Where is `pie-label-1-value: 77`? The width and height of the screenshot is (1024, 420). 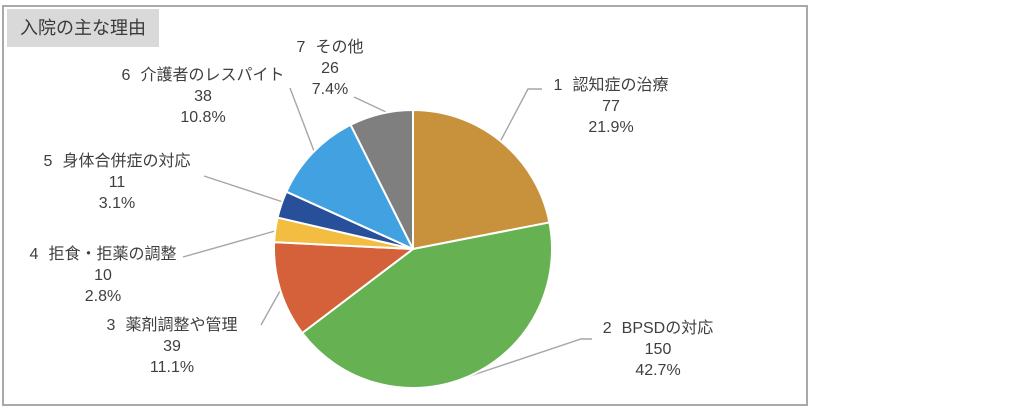 pie-label-1-value: 77 is located at coordinates (611, 106).